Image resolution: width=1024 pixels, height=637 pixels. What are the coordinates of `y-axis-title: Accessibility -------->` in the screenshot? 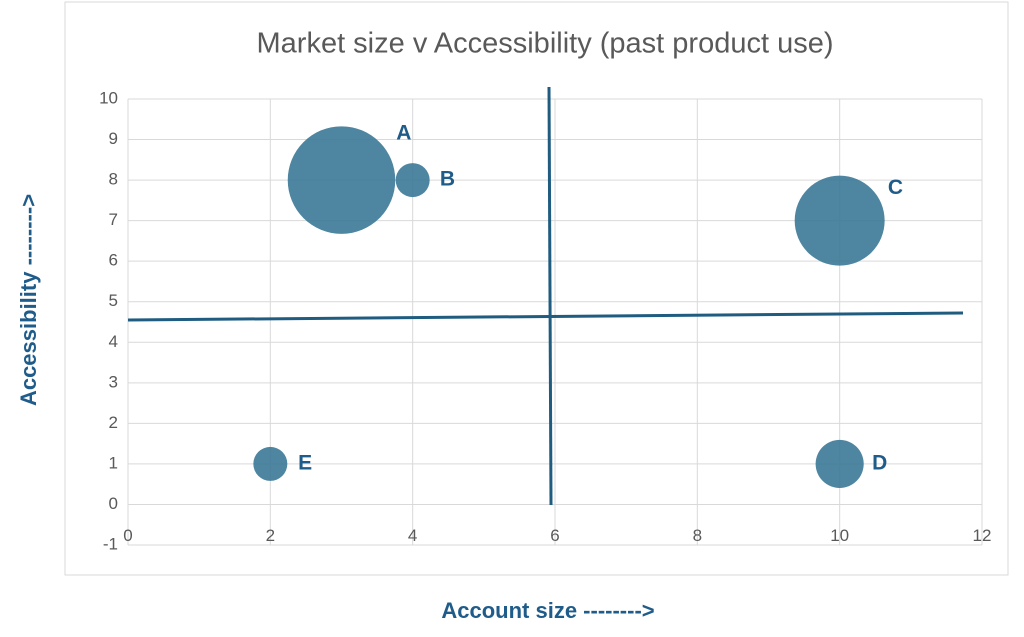 It's located at (28, 300).